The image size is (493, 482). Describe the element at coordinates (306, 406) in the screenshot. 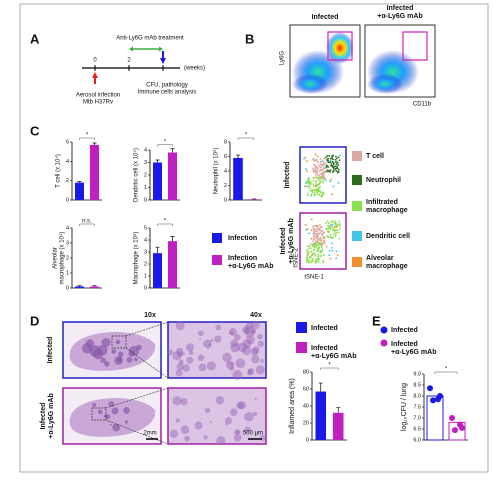

I see `y-tick-label: 40` at that location.